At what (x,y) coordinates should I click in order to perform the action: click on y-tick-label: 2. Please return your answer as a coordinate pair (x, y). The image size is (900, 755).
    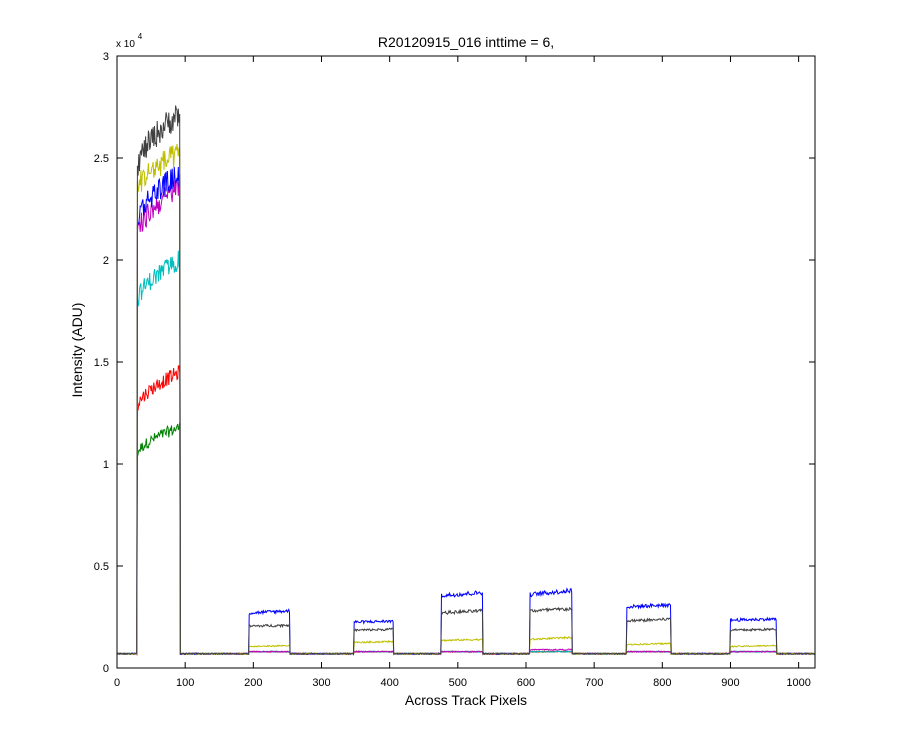
    Looking at the image, I should click on (106, 261).